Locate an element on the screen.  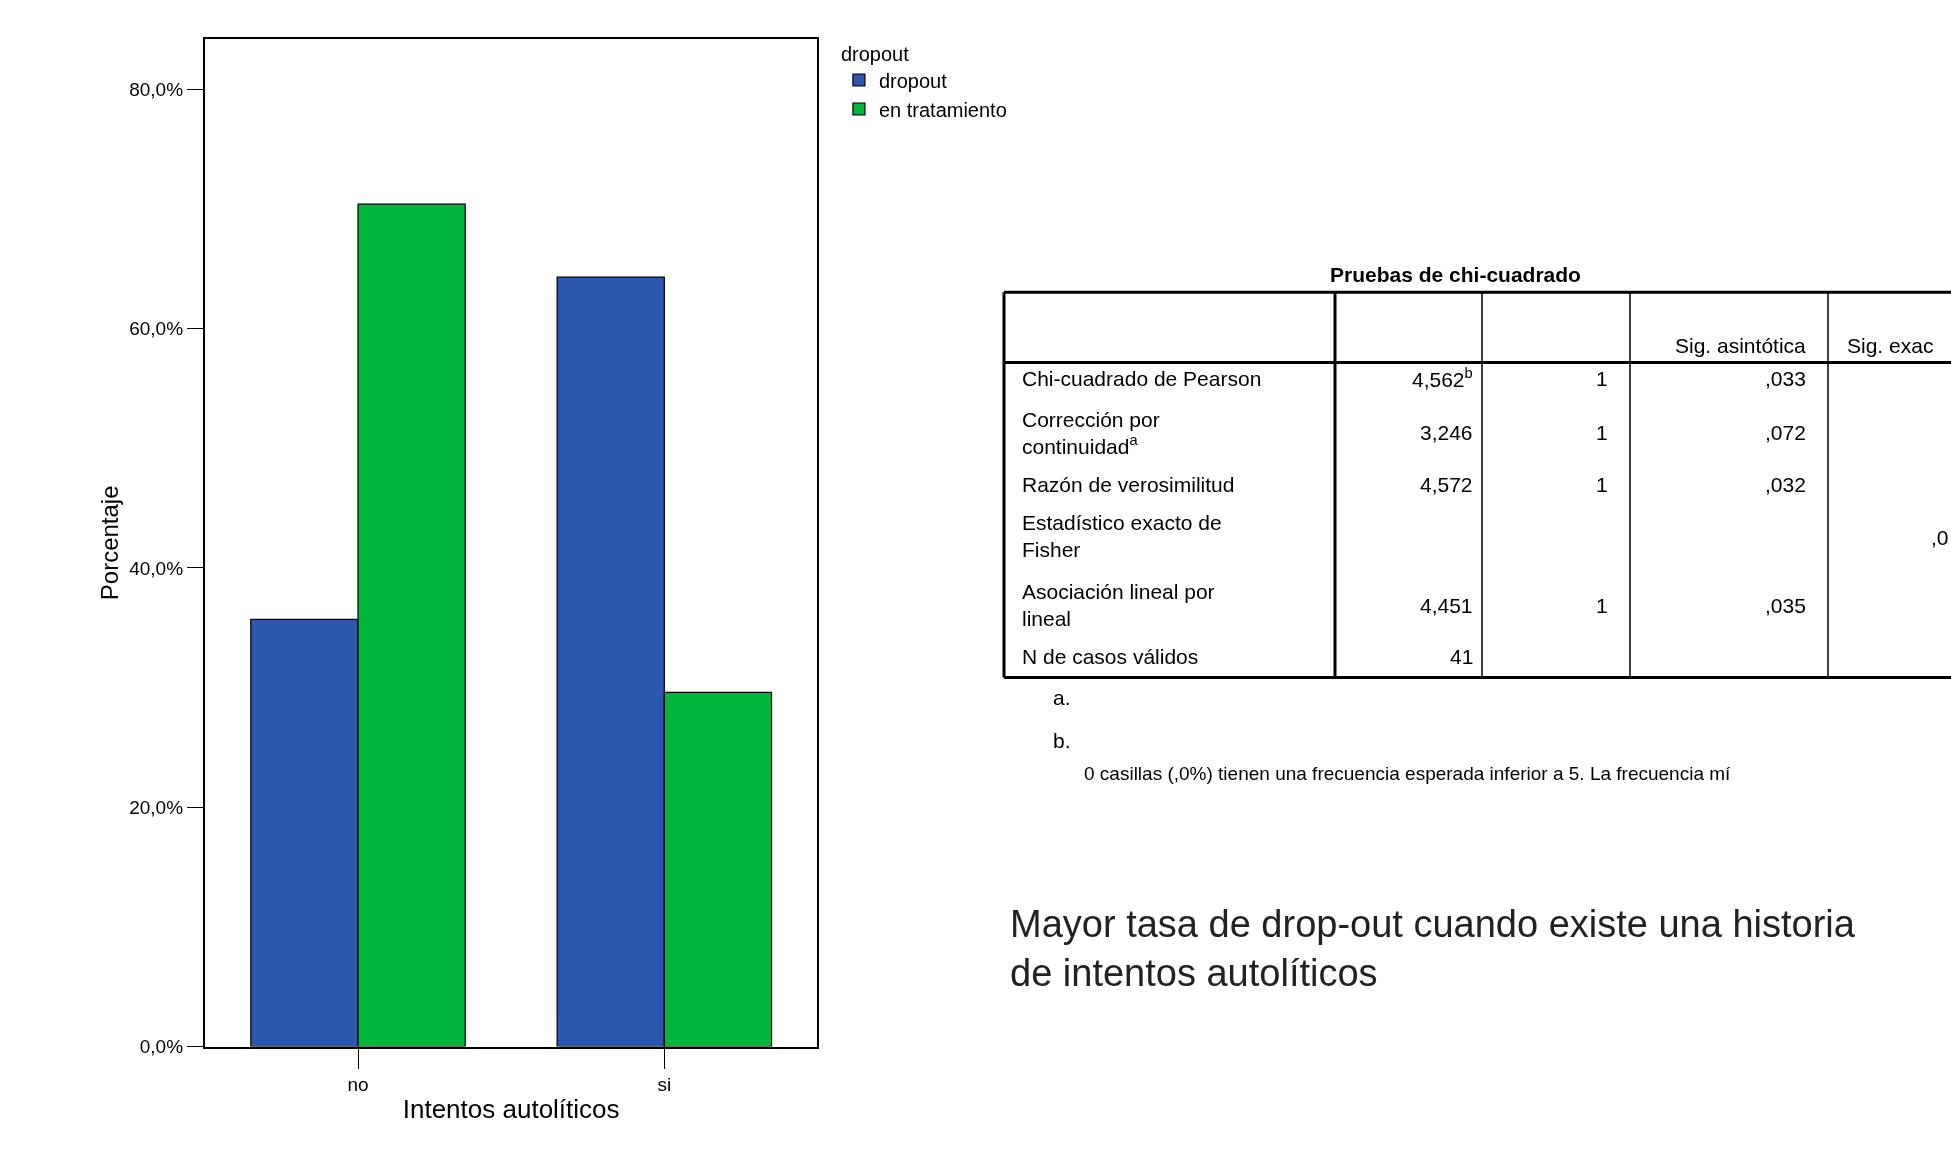
text: ,072 is located at coordinates (1785, 432).